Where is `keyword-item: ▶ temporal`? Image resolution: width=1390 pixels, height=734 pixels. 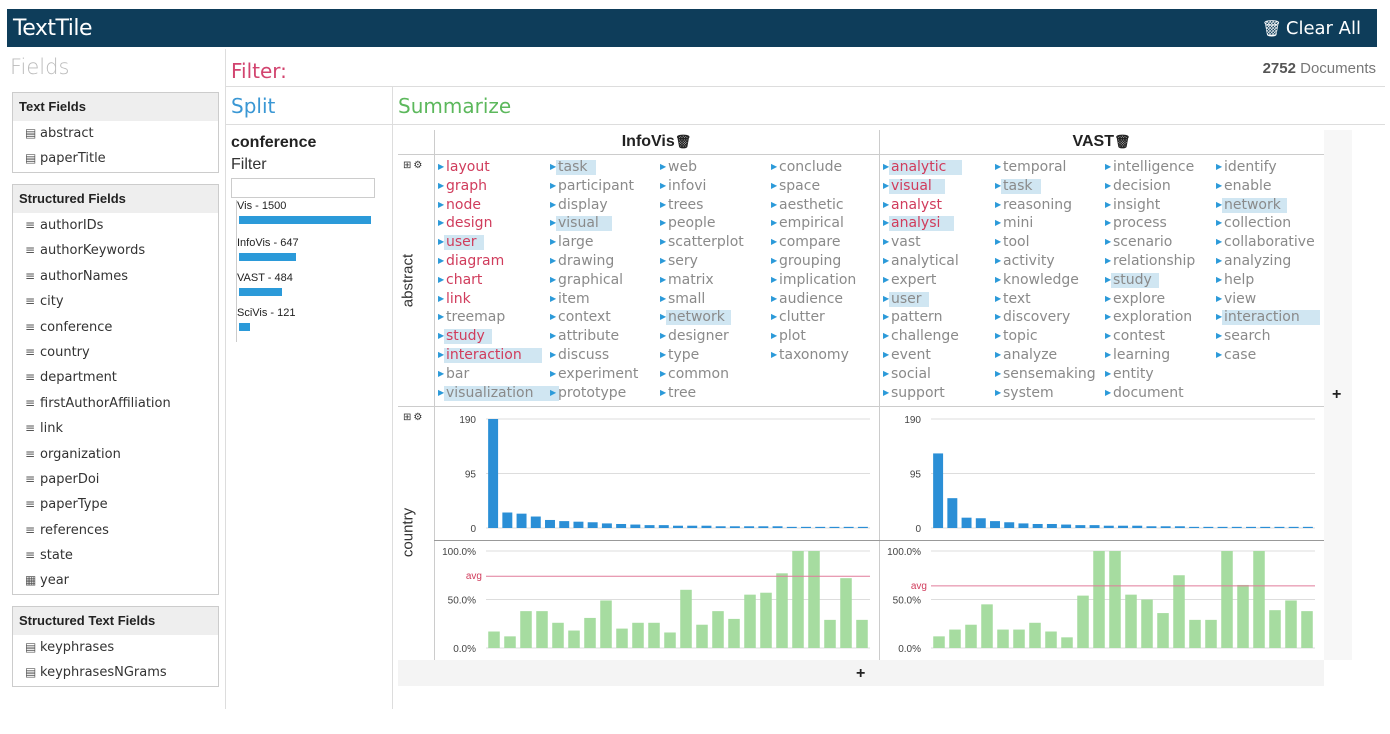 keyword-item: ▶ temporal is located at coordinates (1044, 167).